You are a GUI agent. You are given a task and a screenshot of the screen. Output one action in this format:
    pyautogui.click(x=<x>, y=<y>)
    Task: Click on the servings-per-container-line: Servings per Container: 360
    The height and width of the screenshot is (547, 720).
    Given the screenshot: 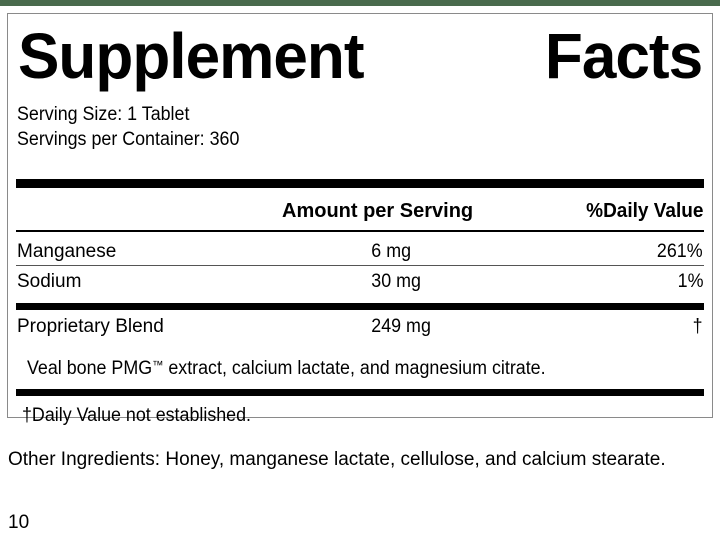 What is the action you would take?
    pyautogui.click(x=128, y=139)
    